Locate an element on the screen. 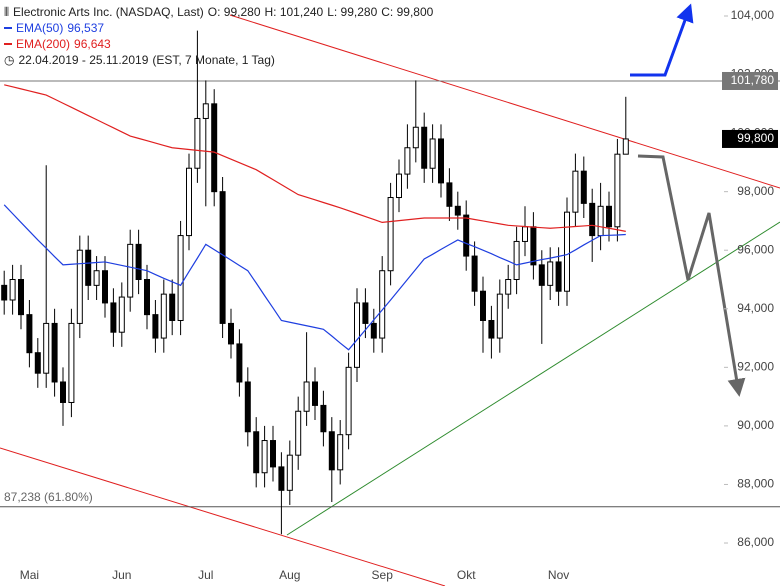  period: (EST, 7 Monate, 1 Tag) is located at coordinates (213, 60).